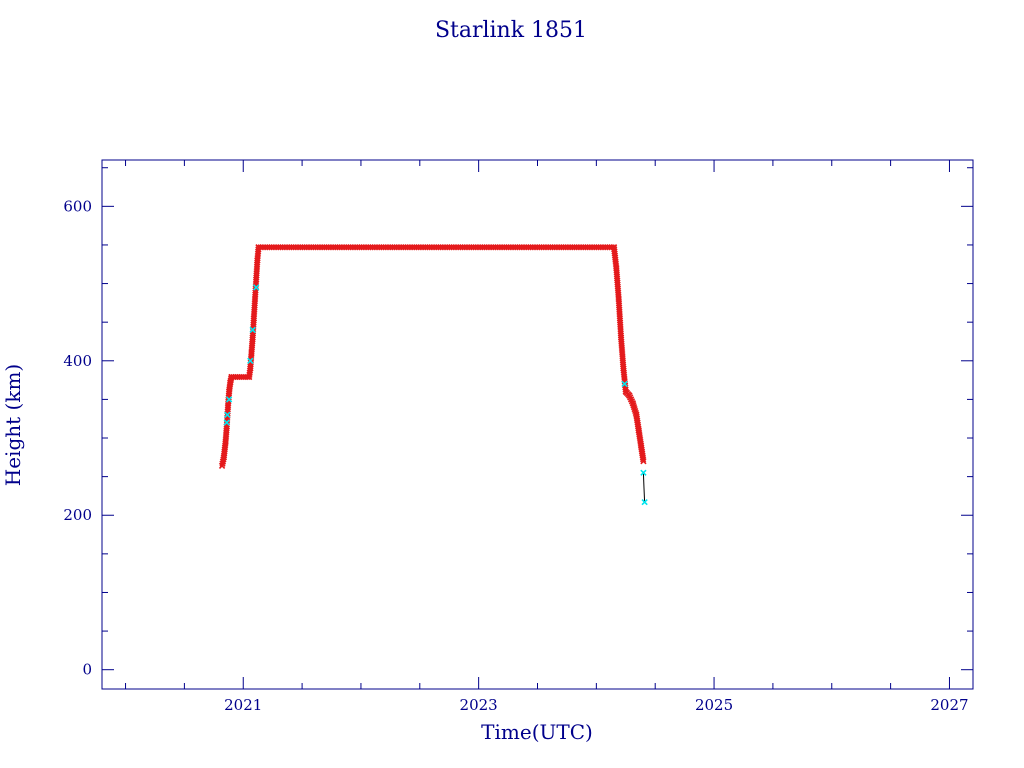 The width and height of the screenshot is (1024, 768). Describe the element at coordinates (511, 30) in the screenshot. I see `chart-title: Starlink 1851` at that location.